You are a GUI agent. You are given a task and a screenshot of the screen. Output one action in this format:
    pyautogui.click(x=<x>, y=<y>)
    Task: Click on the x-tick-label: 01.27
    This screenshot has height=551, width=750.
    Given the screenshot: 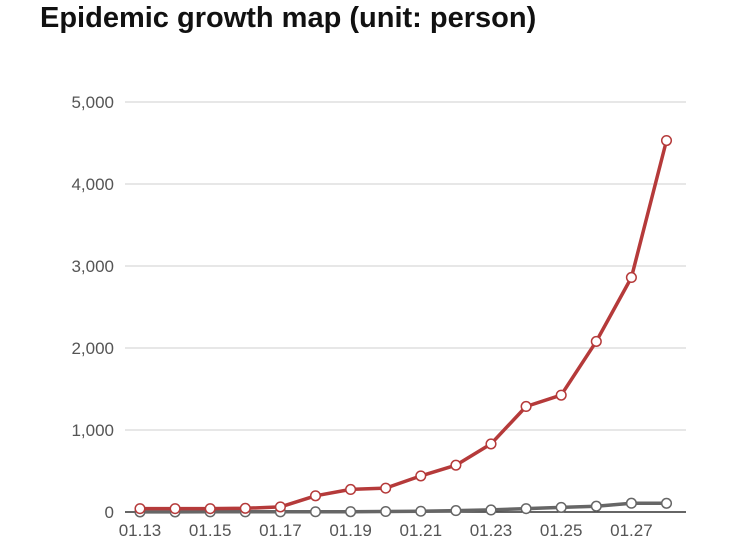 What is the action you would take?
    pyautogui.click(x=631, y=530)
    